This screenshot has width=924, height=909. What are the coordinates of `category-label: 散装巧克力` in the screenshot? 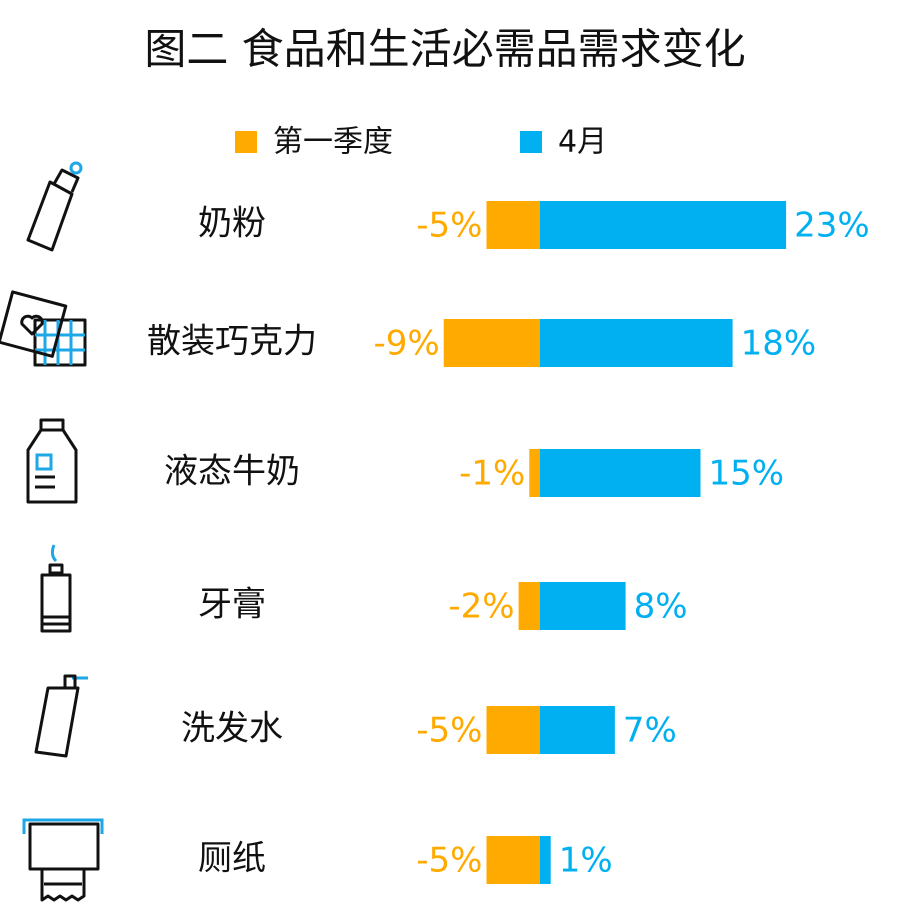 It's located at (232, 342).